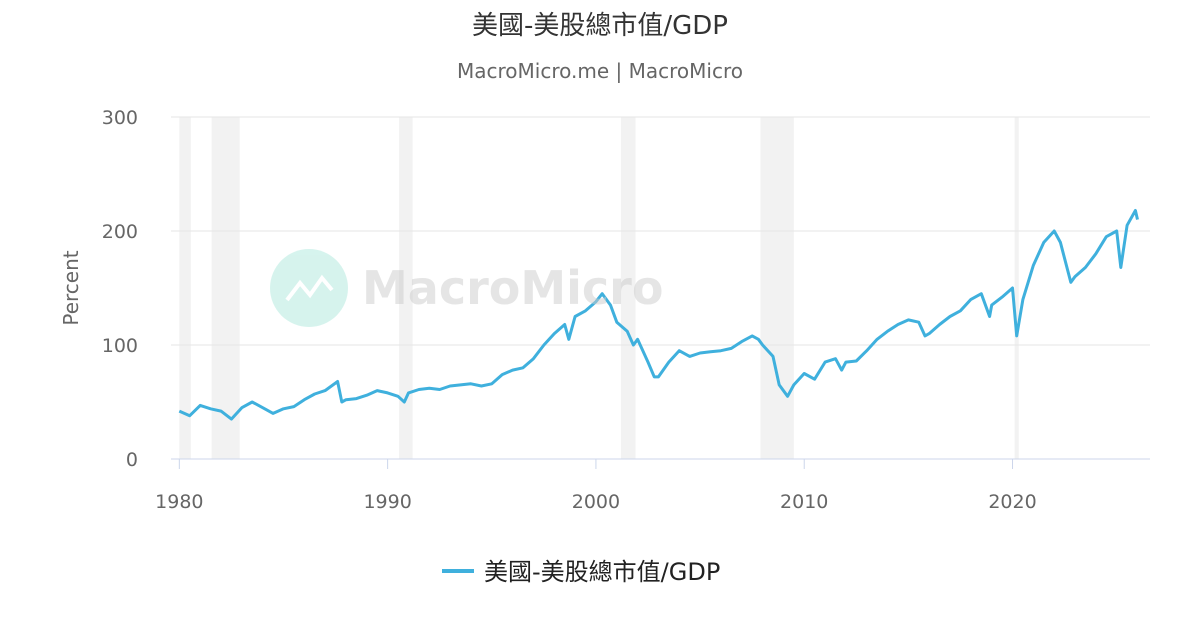 This screenshot has width=1200, height=634. I want to click on x-tick-label: 1980, so click(179, 502).